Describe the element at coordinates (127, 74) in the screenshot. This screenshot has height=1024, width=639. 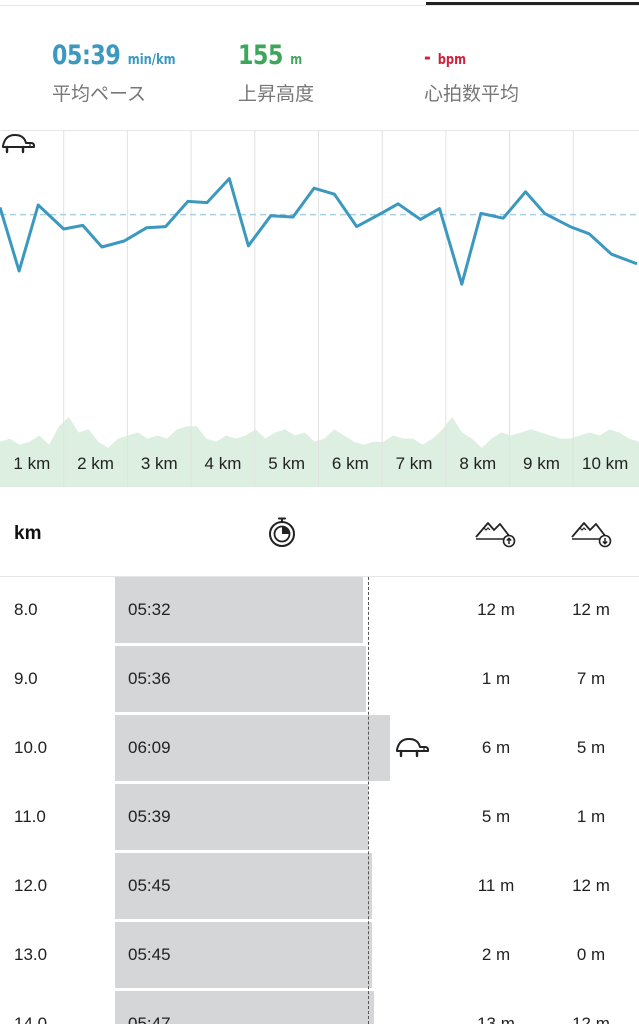
I see `stat-average-pace: 05:39 min/km 平均ペース` at that location.